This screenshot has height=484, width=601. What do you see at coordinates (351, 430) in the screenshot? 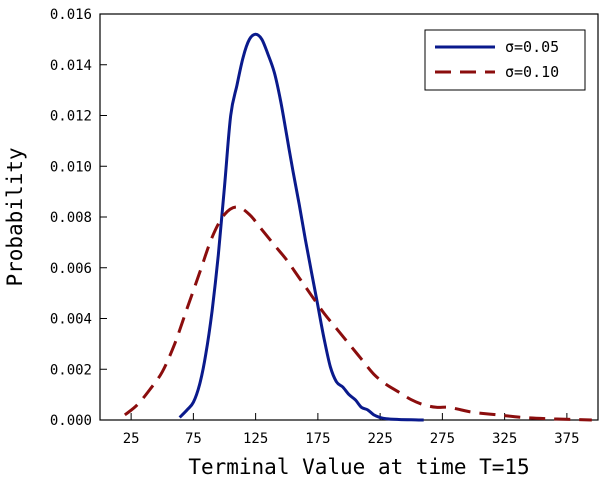
I see `x-axis: 25 75 125 175 225 275 325 375` at bounding box center [351, 430].